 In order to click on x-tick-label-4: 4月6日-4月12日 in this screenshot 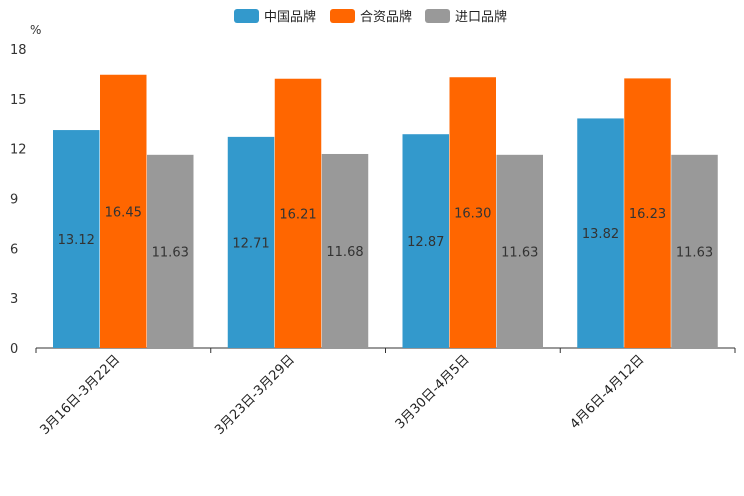, I will do `click(608, 392)`.